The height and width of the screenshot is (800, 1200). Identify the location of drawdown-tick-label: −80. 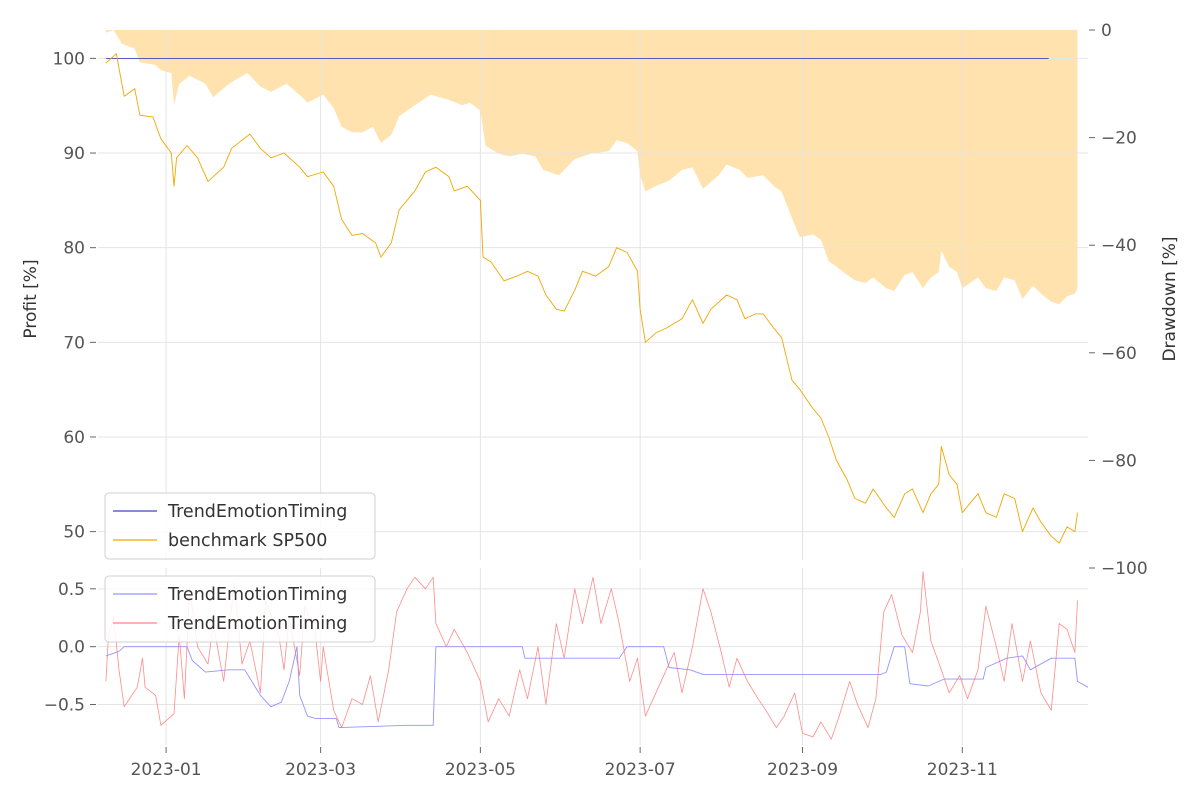
(1119, 461).